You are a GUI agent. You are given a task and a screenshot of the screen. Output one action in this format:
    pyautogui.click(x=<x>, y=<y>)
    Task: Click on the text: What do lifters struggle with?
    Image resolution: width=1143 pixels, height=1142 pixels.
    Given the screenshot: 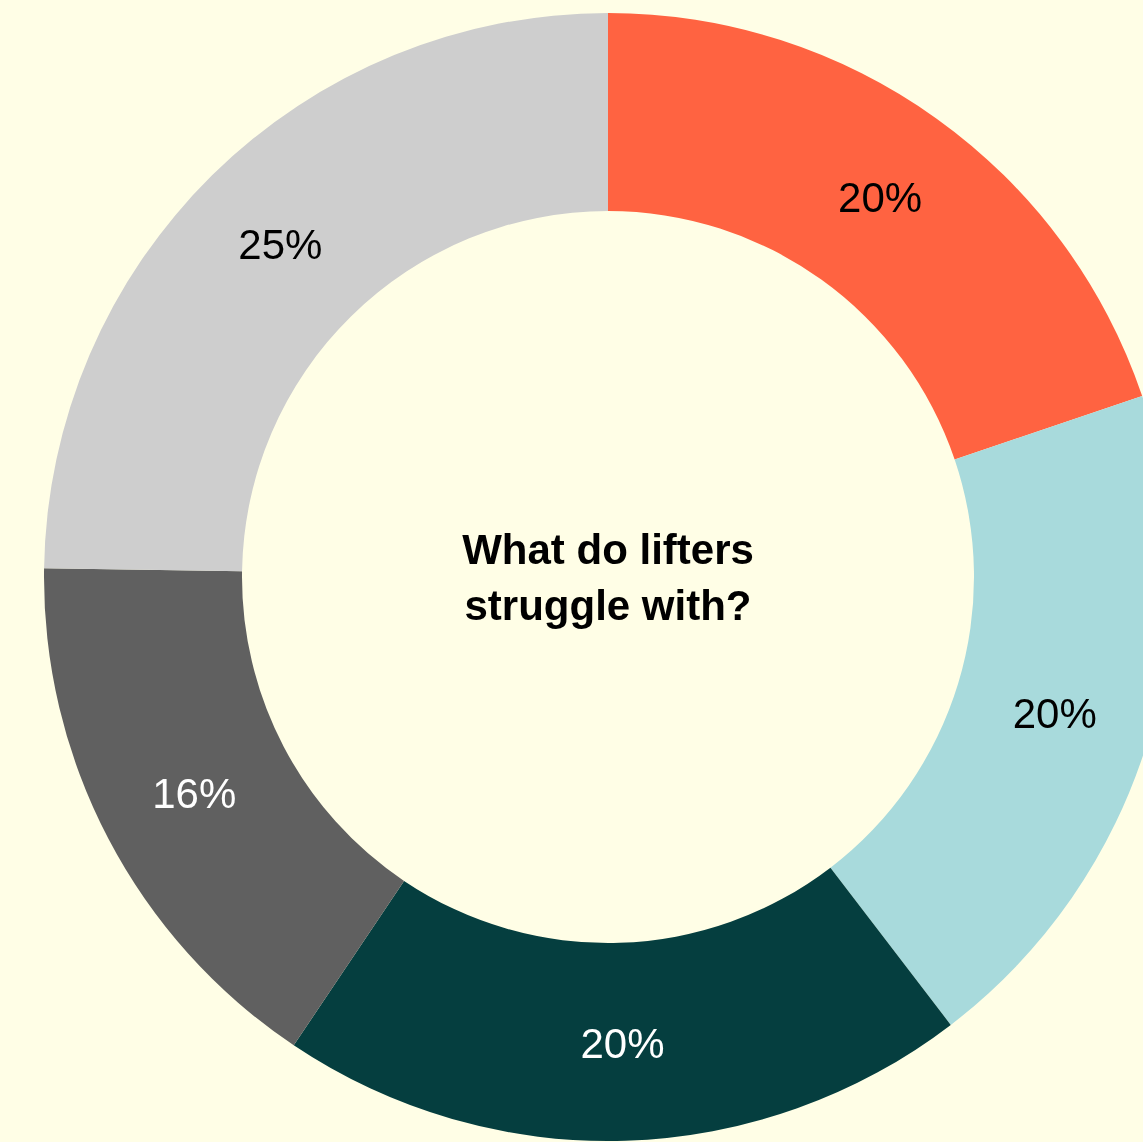 What is the action you would take?
    pyautogui.click(x=608, y=577)
    